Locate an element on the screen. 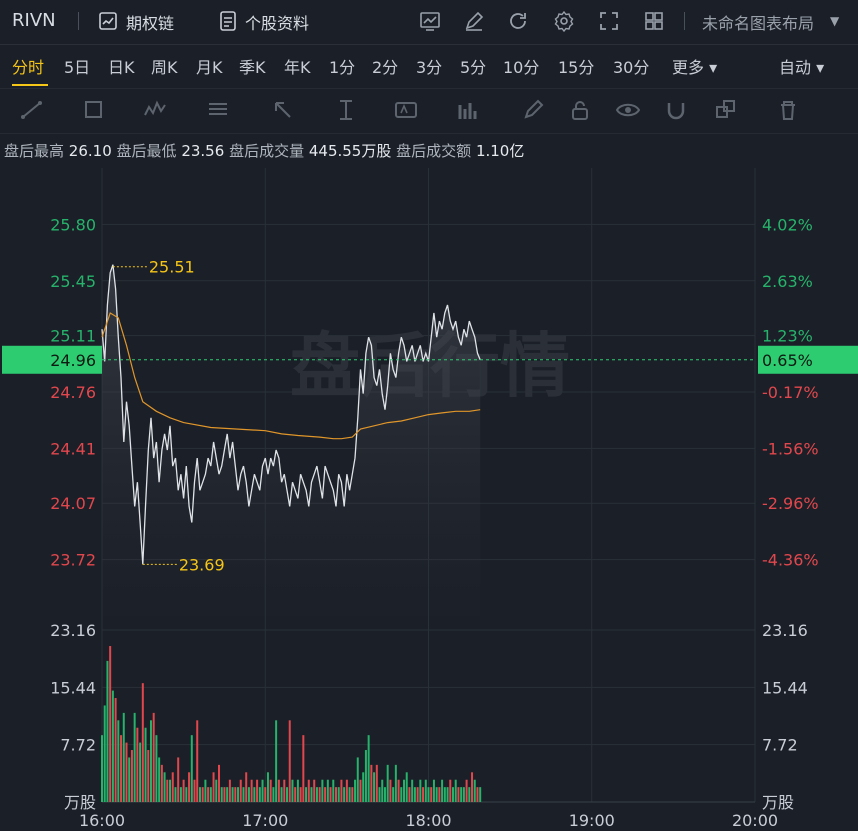  eye-icon is located at coordinates (628, 110).